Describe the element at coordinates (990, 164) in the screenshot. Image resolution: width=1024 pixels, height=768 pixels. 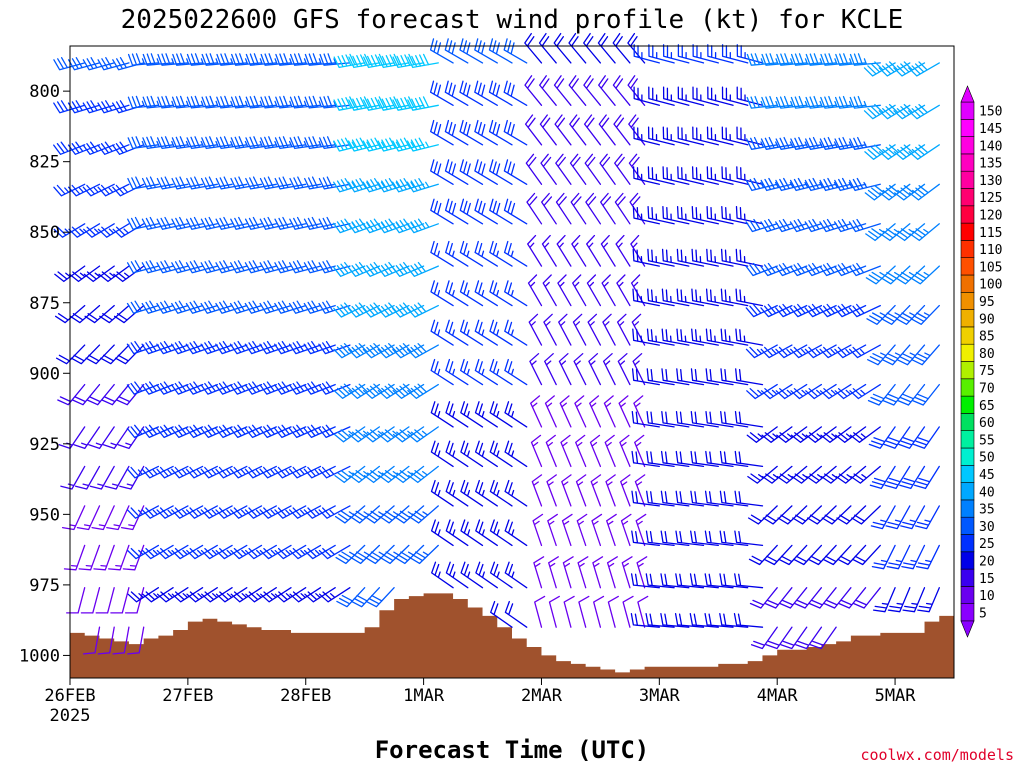
I see `colorbar-label: 135` at that location.